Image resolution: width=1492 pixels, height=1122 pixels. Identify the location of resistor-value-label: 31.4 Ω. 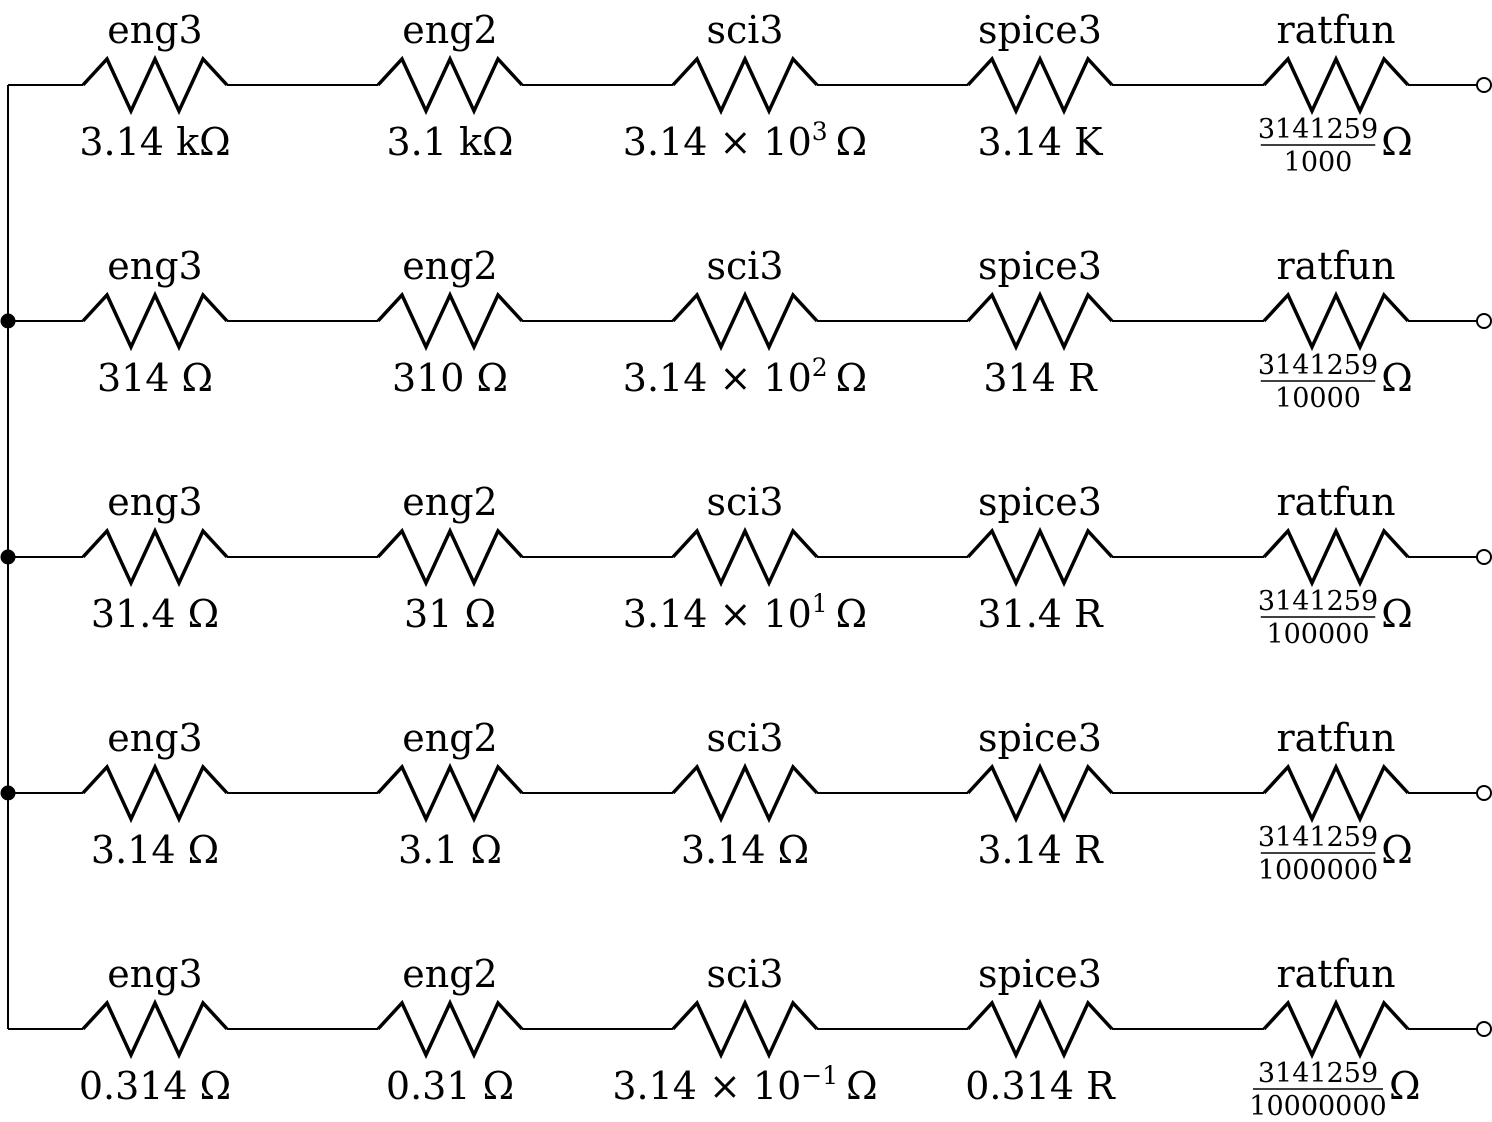
(155, 614).